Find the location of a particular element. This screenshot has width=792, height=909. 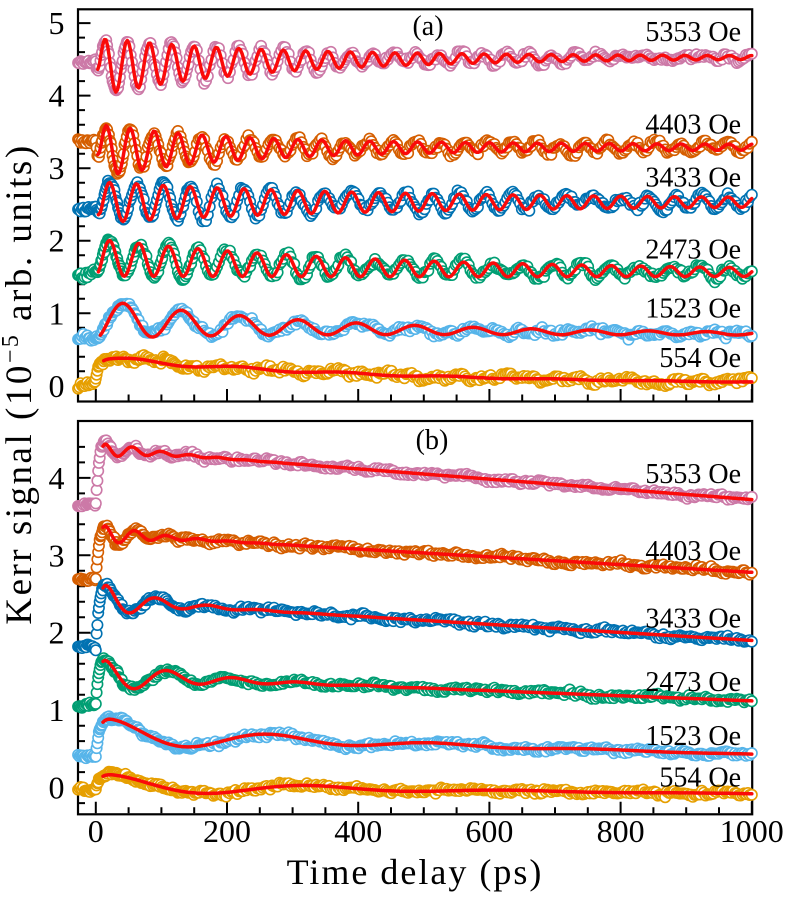

svg-text: 1000 is located at coordinates (752, 831).